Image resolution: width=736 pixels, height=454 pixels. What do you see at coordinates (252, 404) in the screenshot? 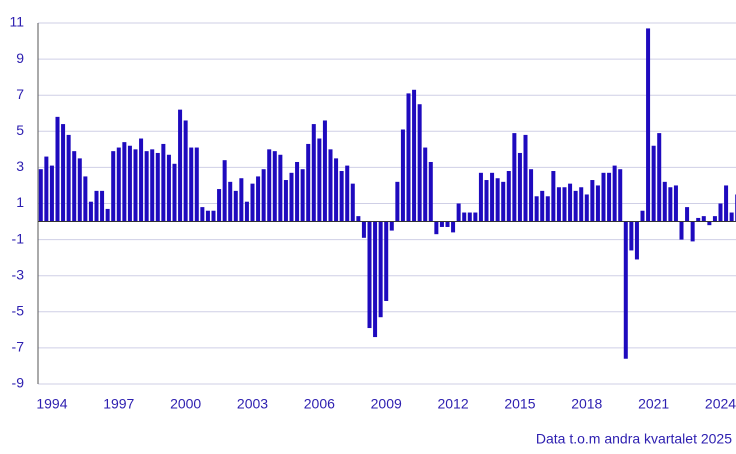
I see `x-tick-label: 2003` at bounding box center [252, 404].